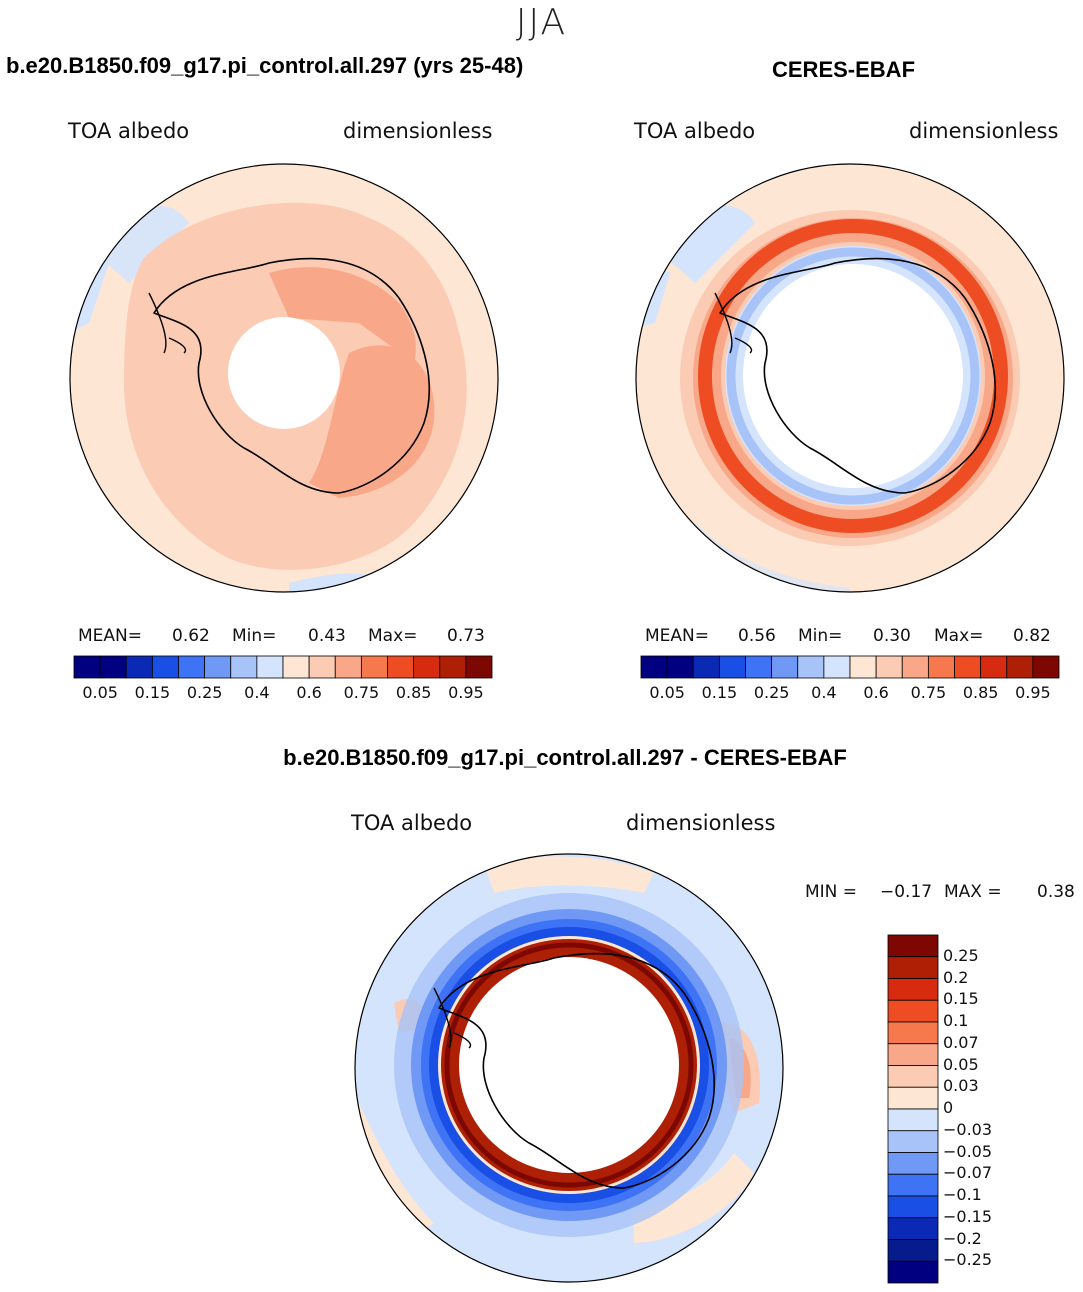 This screenshot has height=1292, width=1083. What do you see at coordinates (984, 131) in the screenshot?
I see `obs-units-label: dimensionless` at bounding box center [984, 131].